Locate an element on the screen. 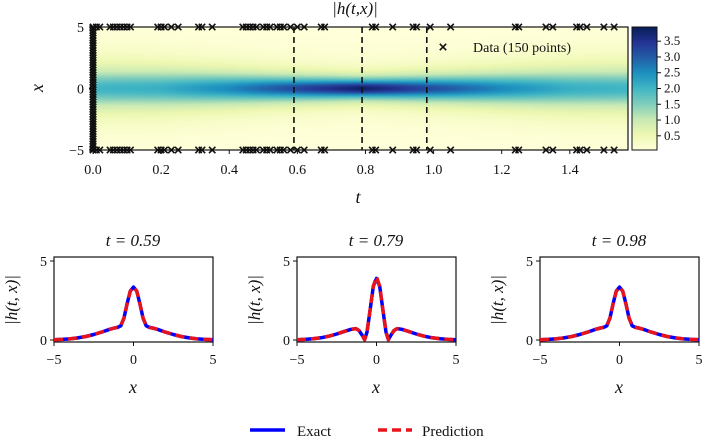  colorbar-tick-label: 0.5 is located at coordinates (672, 135).